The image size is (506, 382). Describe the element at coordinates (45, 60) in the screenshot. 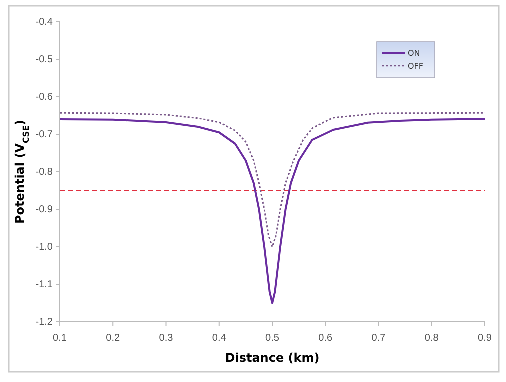

I see `y-tick-label: -0.5` at that location.